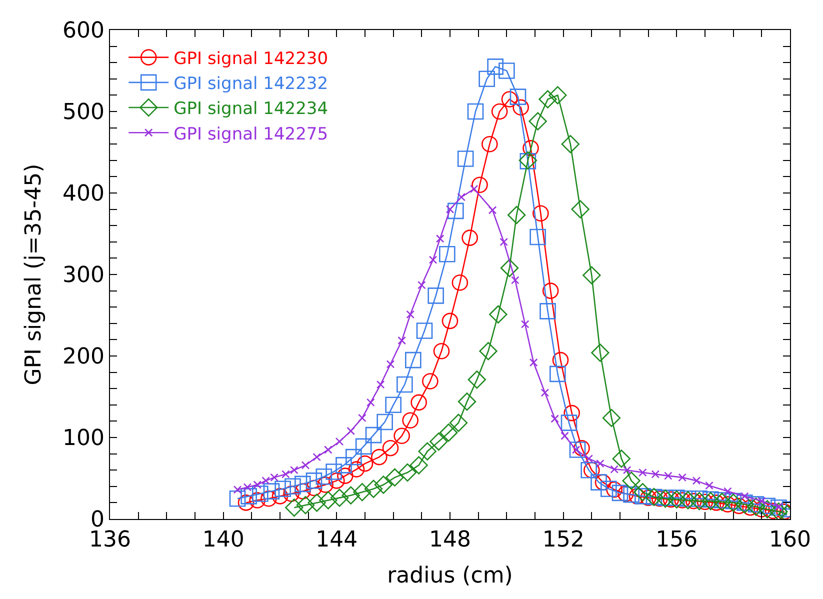 The height and width of the screenshot is (599, 823). Describe the element at coordinates (223, 540) in the screenshot. I see `x-tick-label: 140` at that location.